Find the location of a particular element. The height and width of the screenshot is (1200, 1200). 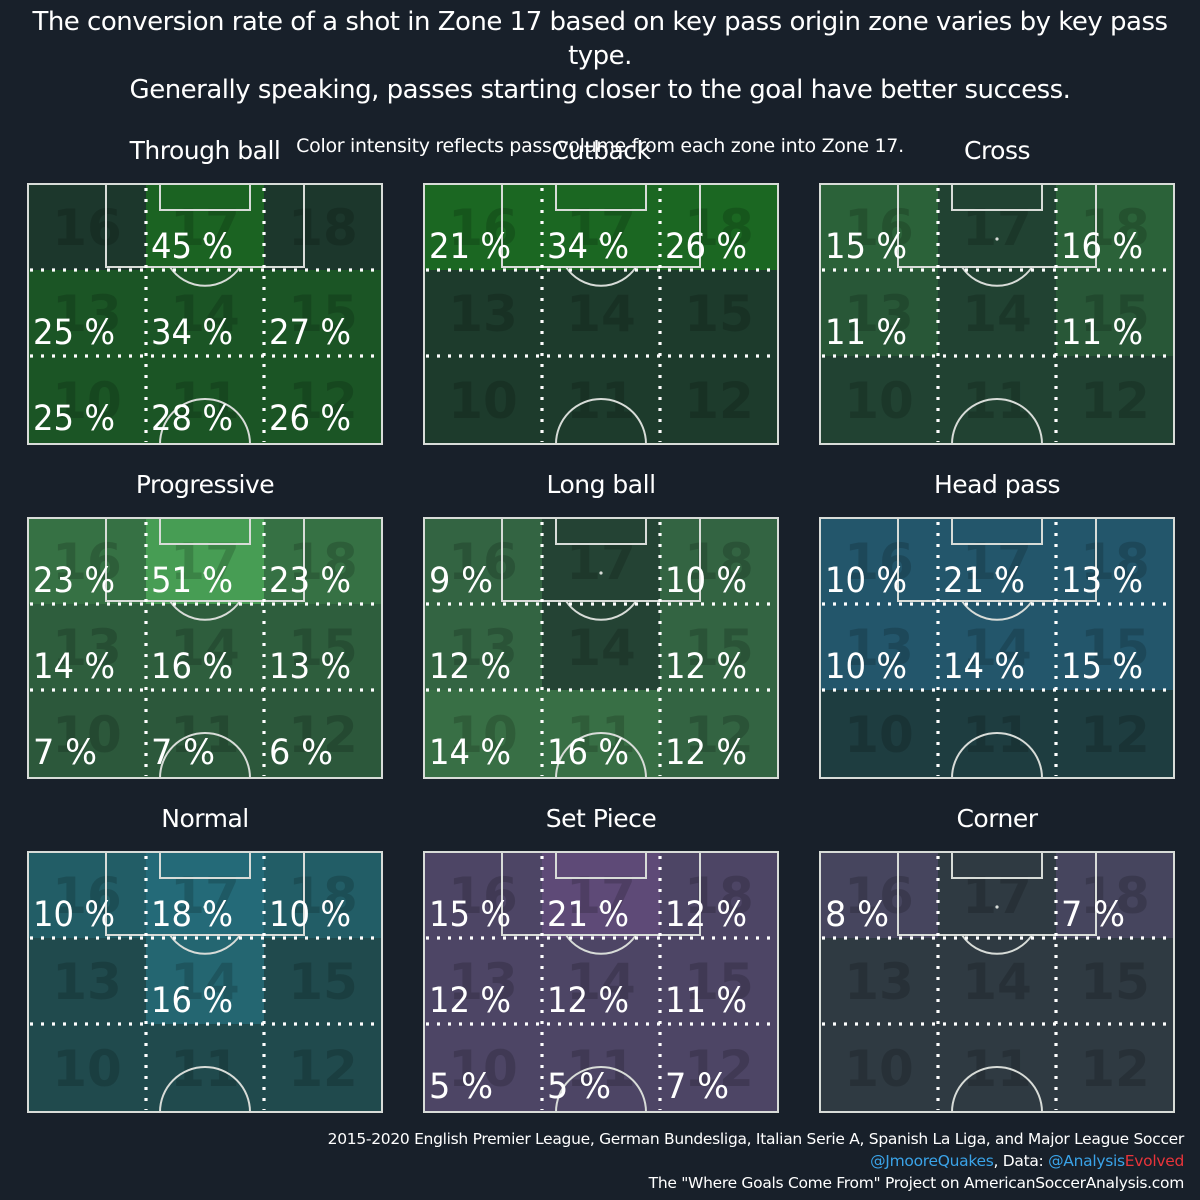

data-label: , Data: is located at coordinates (1021, 1161).